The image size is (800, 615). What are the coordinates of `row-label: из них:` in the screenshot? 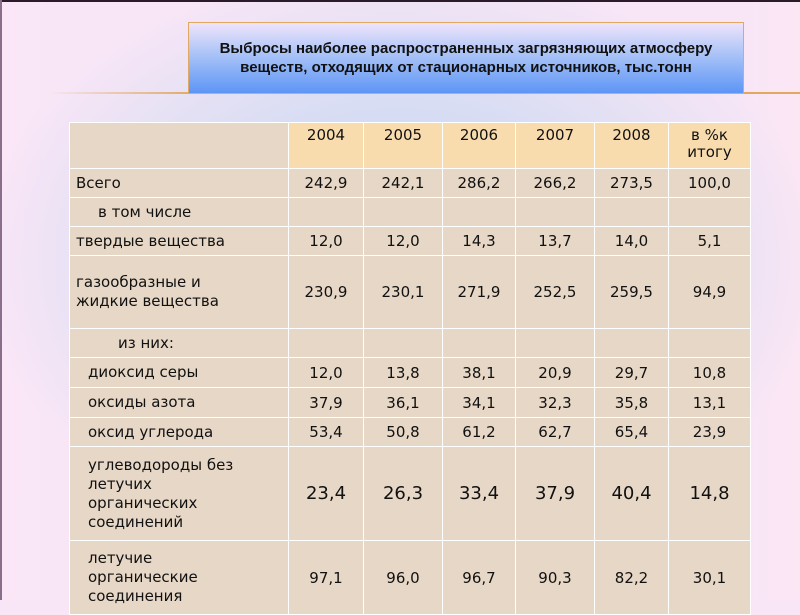 It's located at (179, 343).